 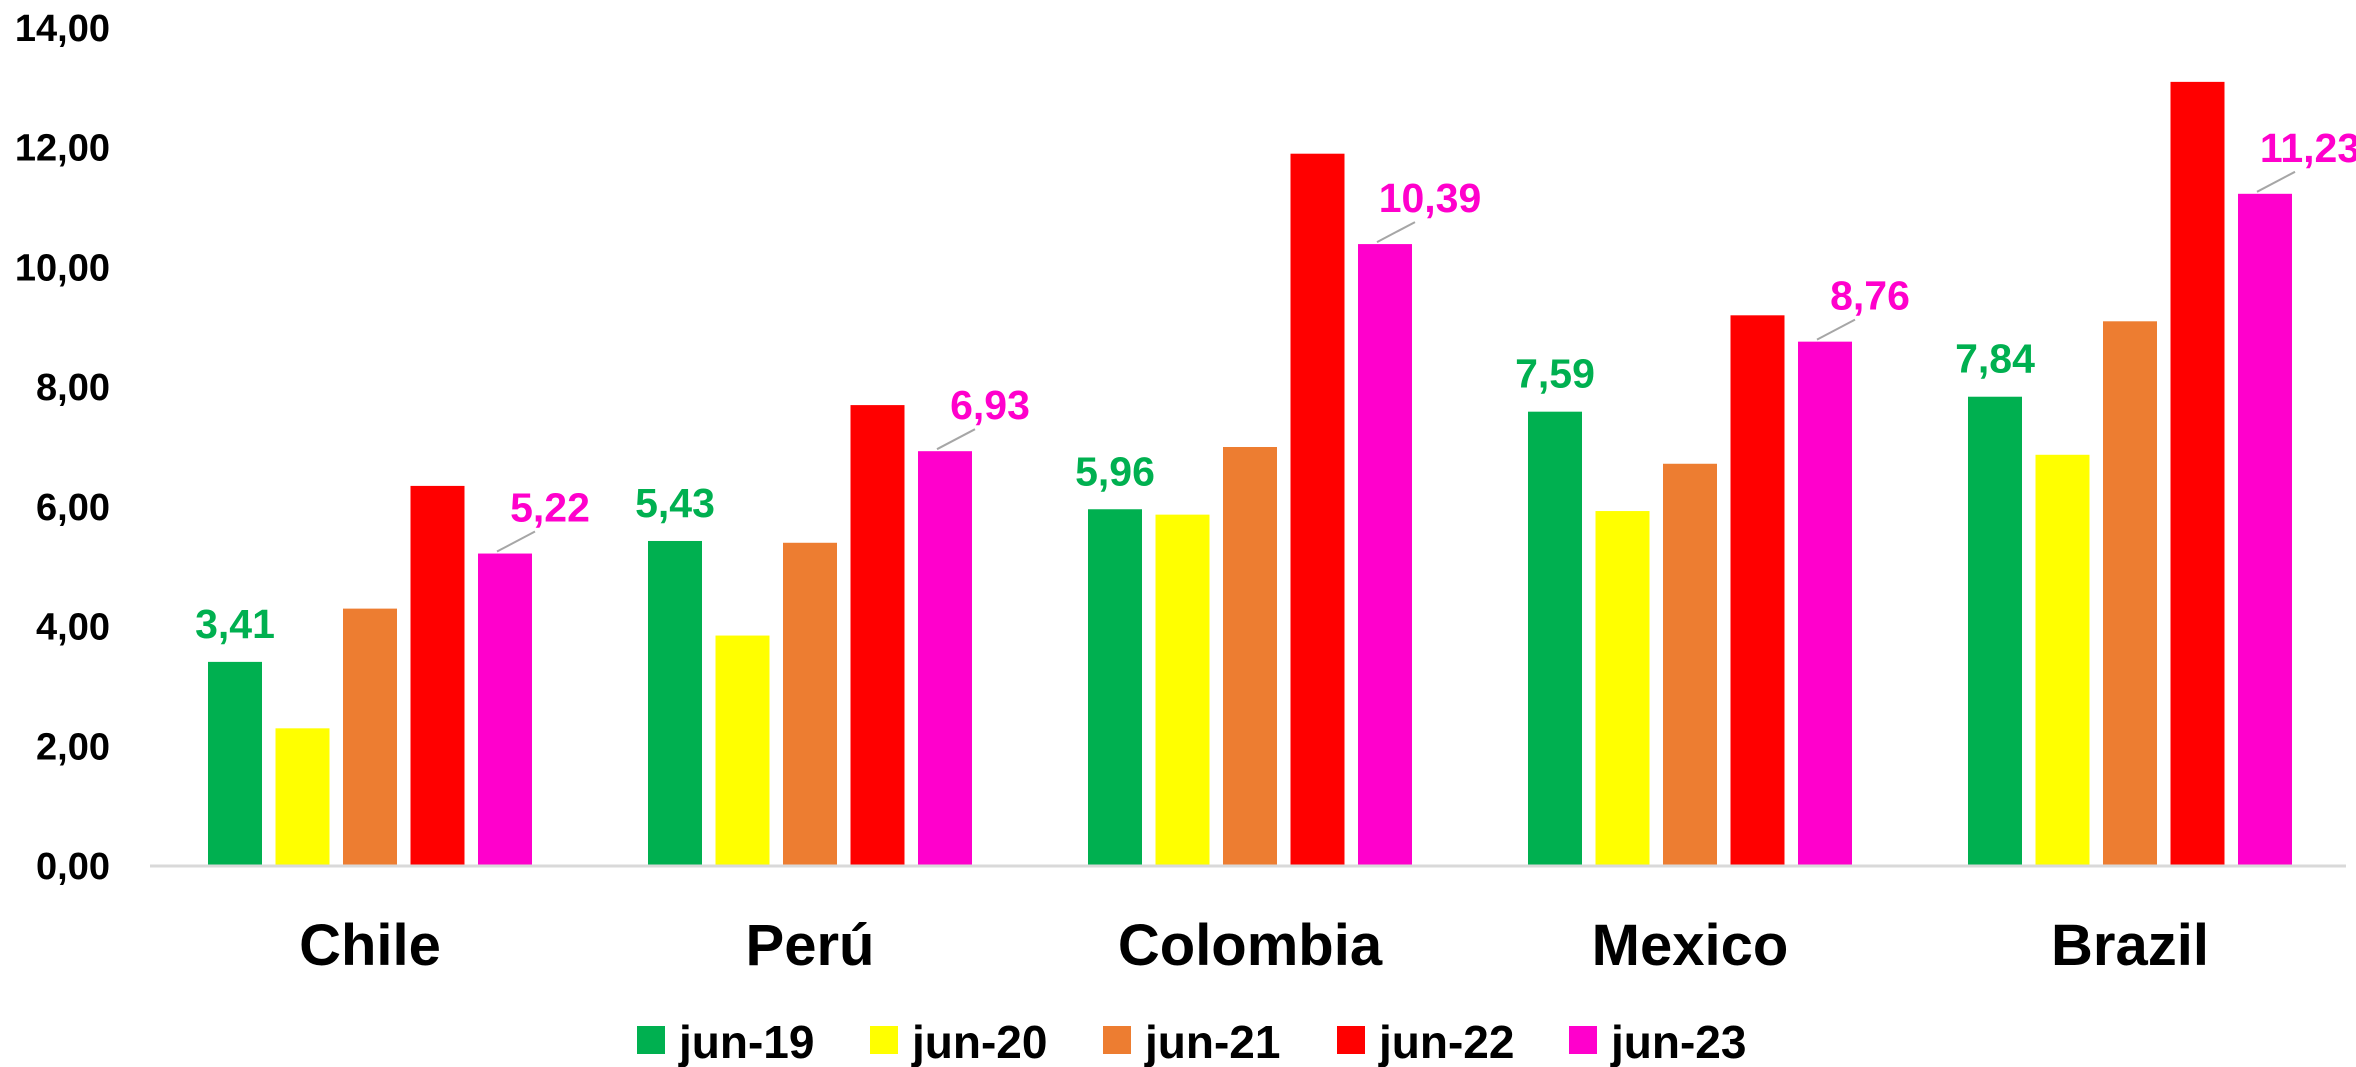 I want to click on data-label-jun-19: 7,84, so click(x=1995, y=359).